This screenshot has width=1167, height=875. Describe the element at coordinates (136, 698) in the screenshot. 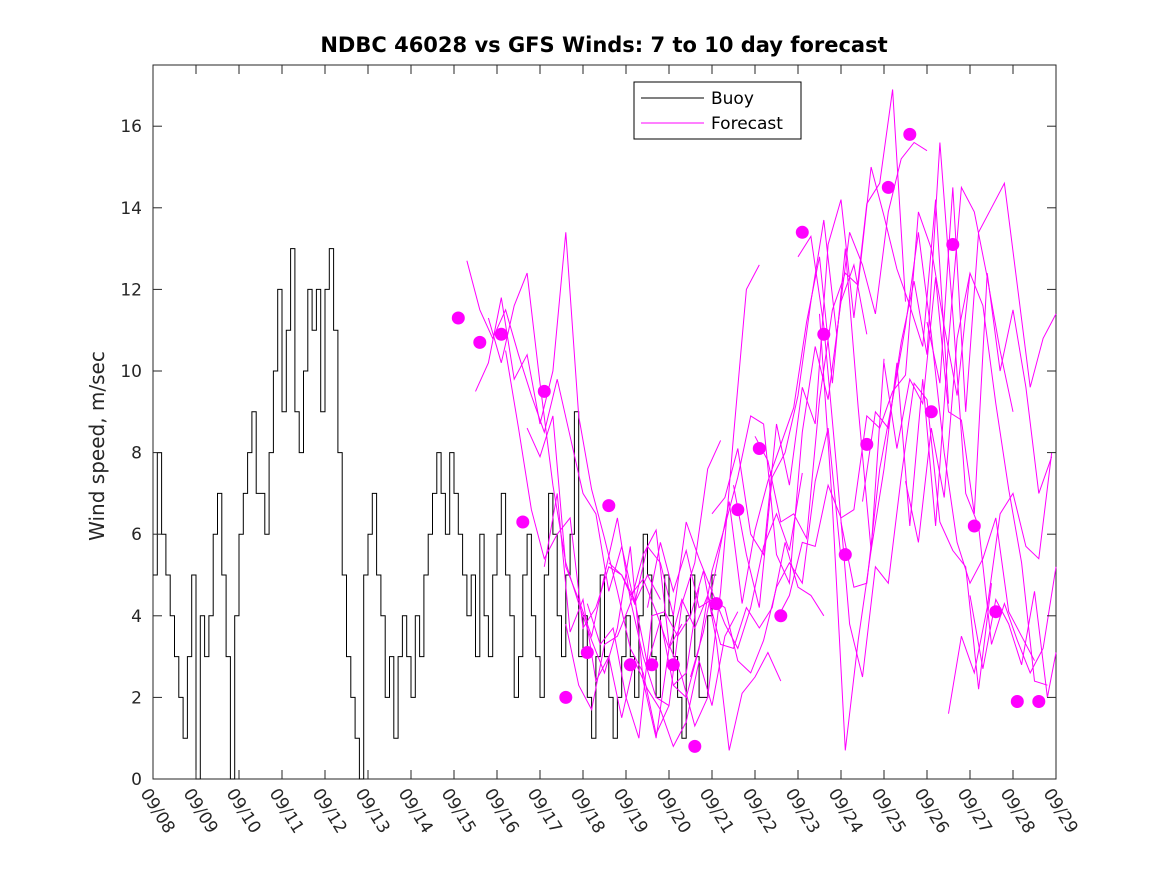

I see `y-tick-label: 2` at that location.